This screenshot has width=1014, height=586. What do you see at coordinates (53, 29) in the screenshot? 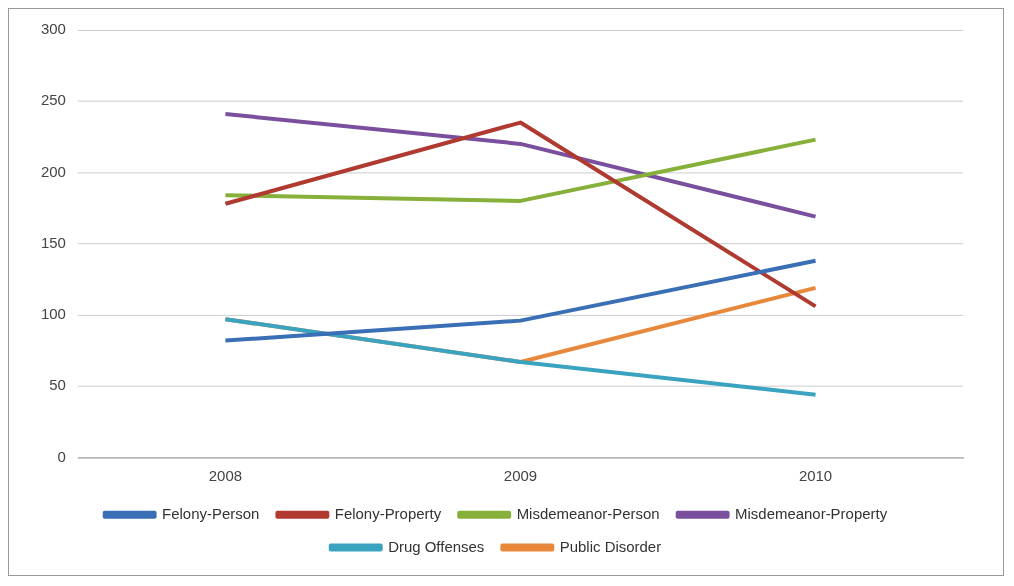
I see `y-tick-label: 300` at bounding box center [53, 29].